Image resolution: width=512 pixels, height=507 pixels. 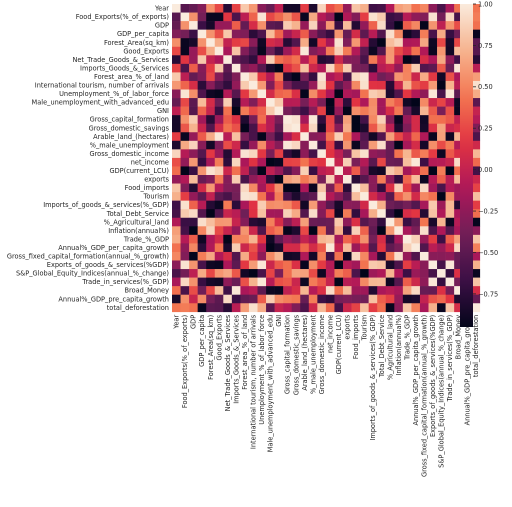 I want to click on y-tick-label: Inflation(annual%), so click(x=138, y=231).